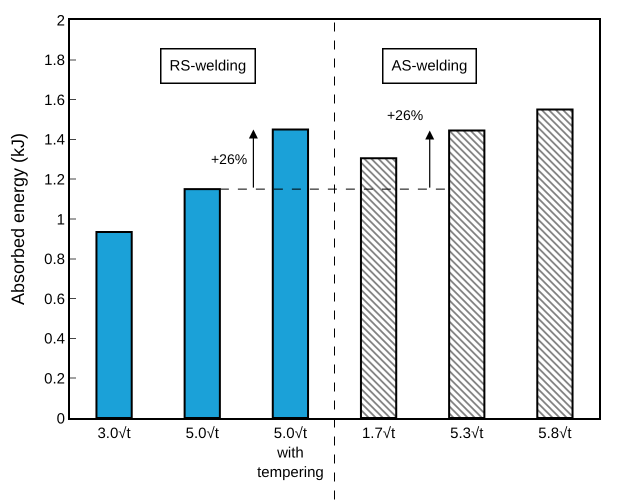 The width and height of the screenshot is (619, 503). I want to click on y-tick-label: 0.4, so click(54, 339).